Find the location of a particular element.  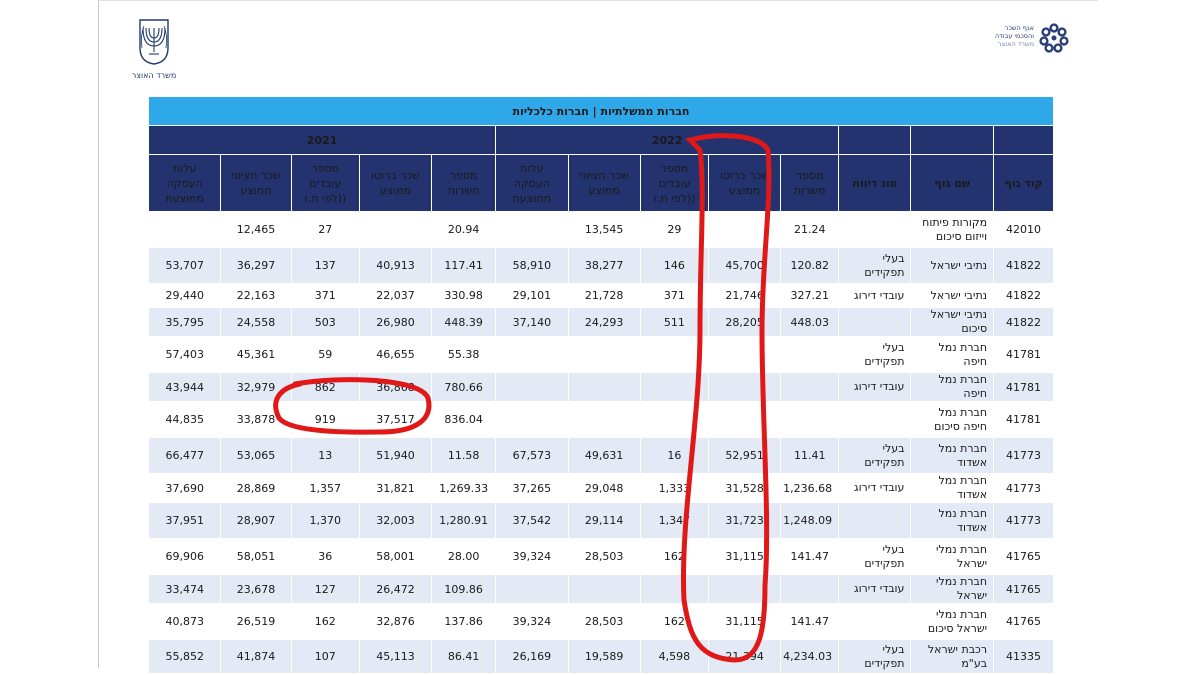

value-cell: 26,472 is located at coordinates (395, 589).